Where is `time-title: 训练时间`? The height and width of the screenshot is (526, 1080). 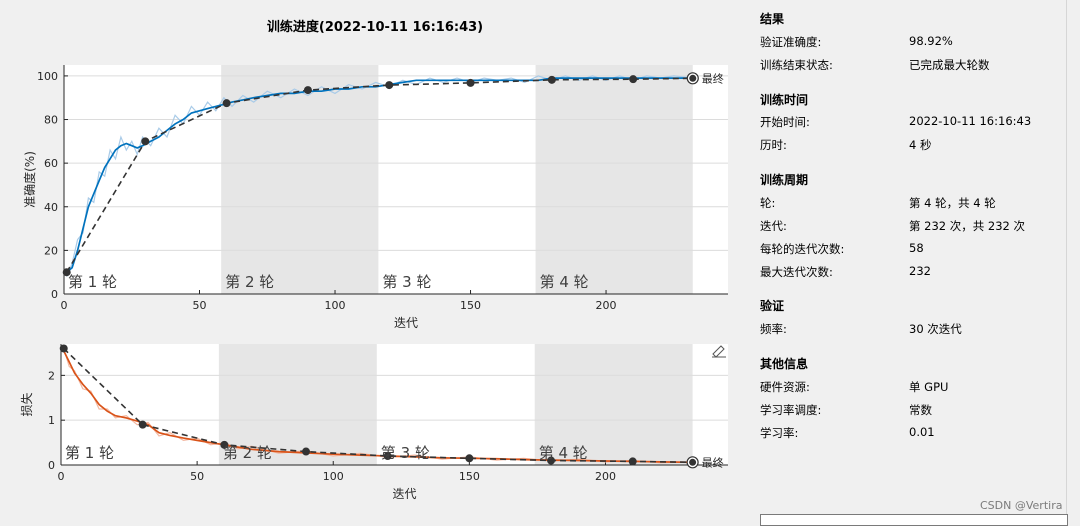
time-title: 训练时间 is located at coordinates (784, 100).